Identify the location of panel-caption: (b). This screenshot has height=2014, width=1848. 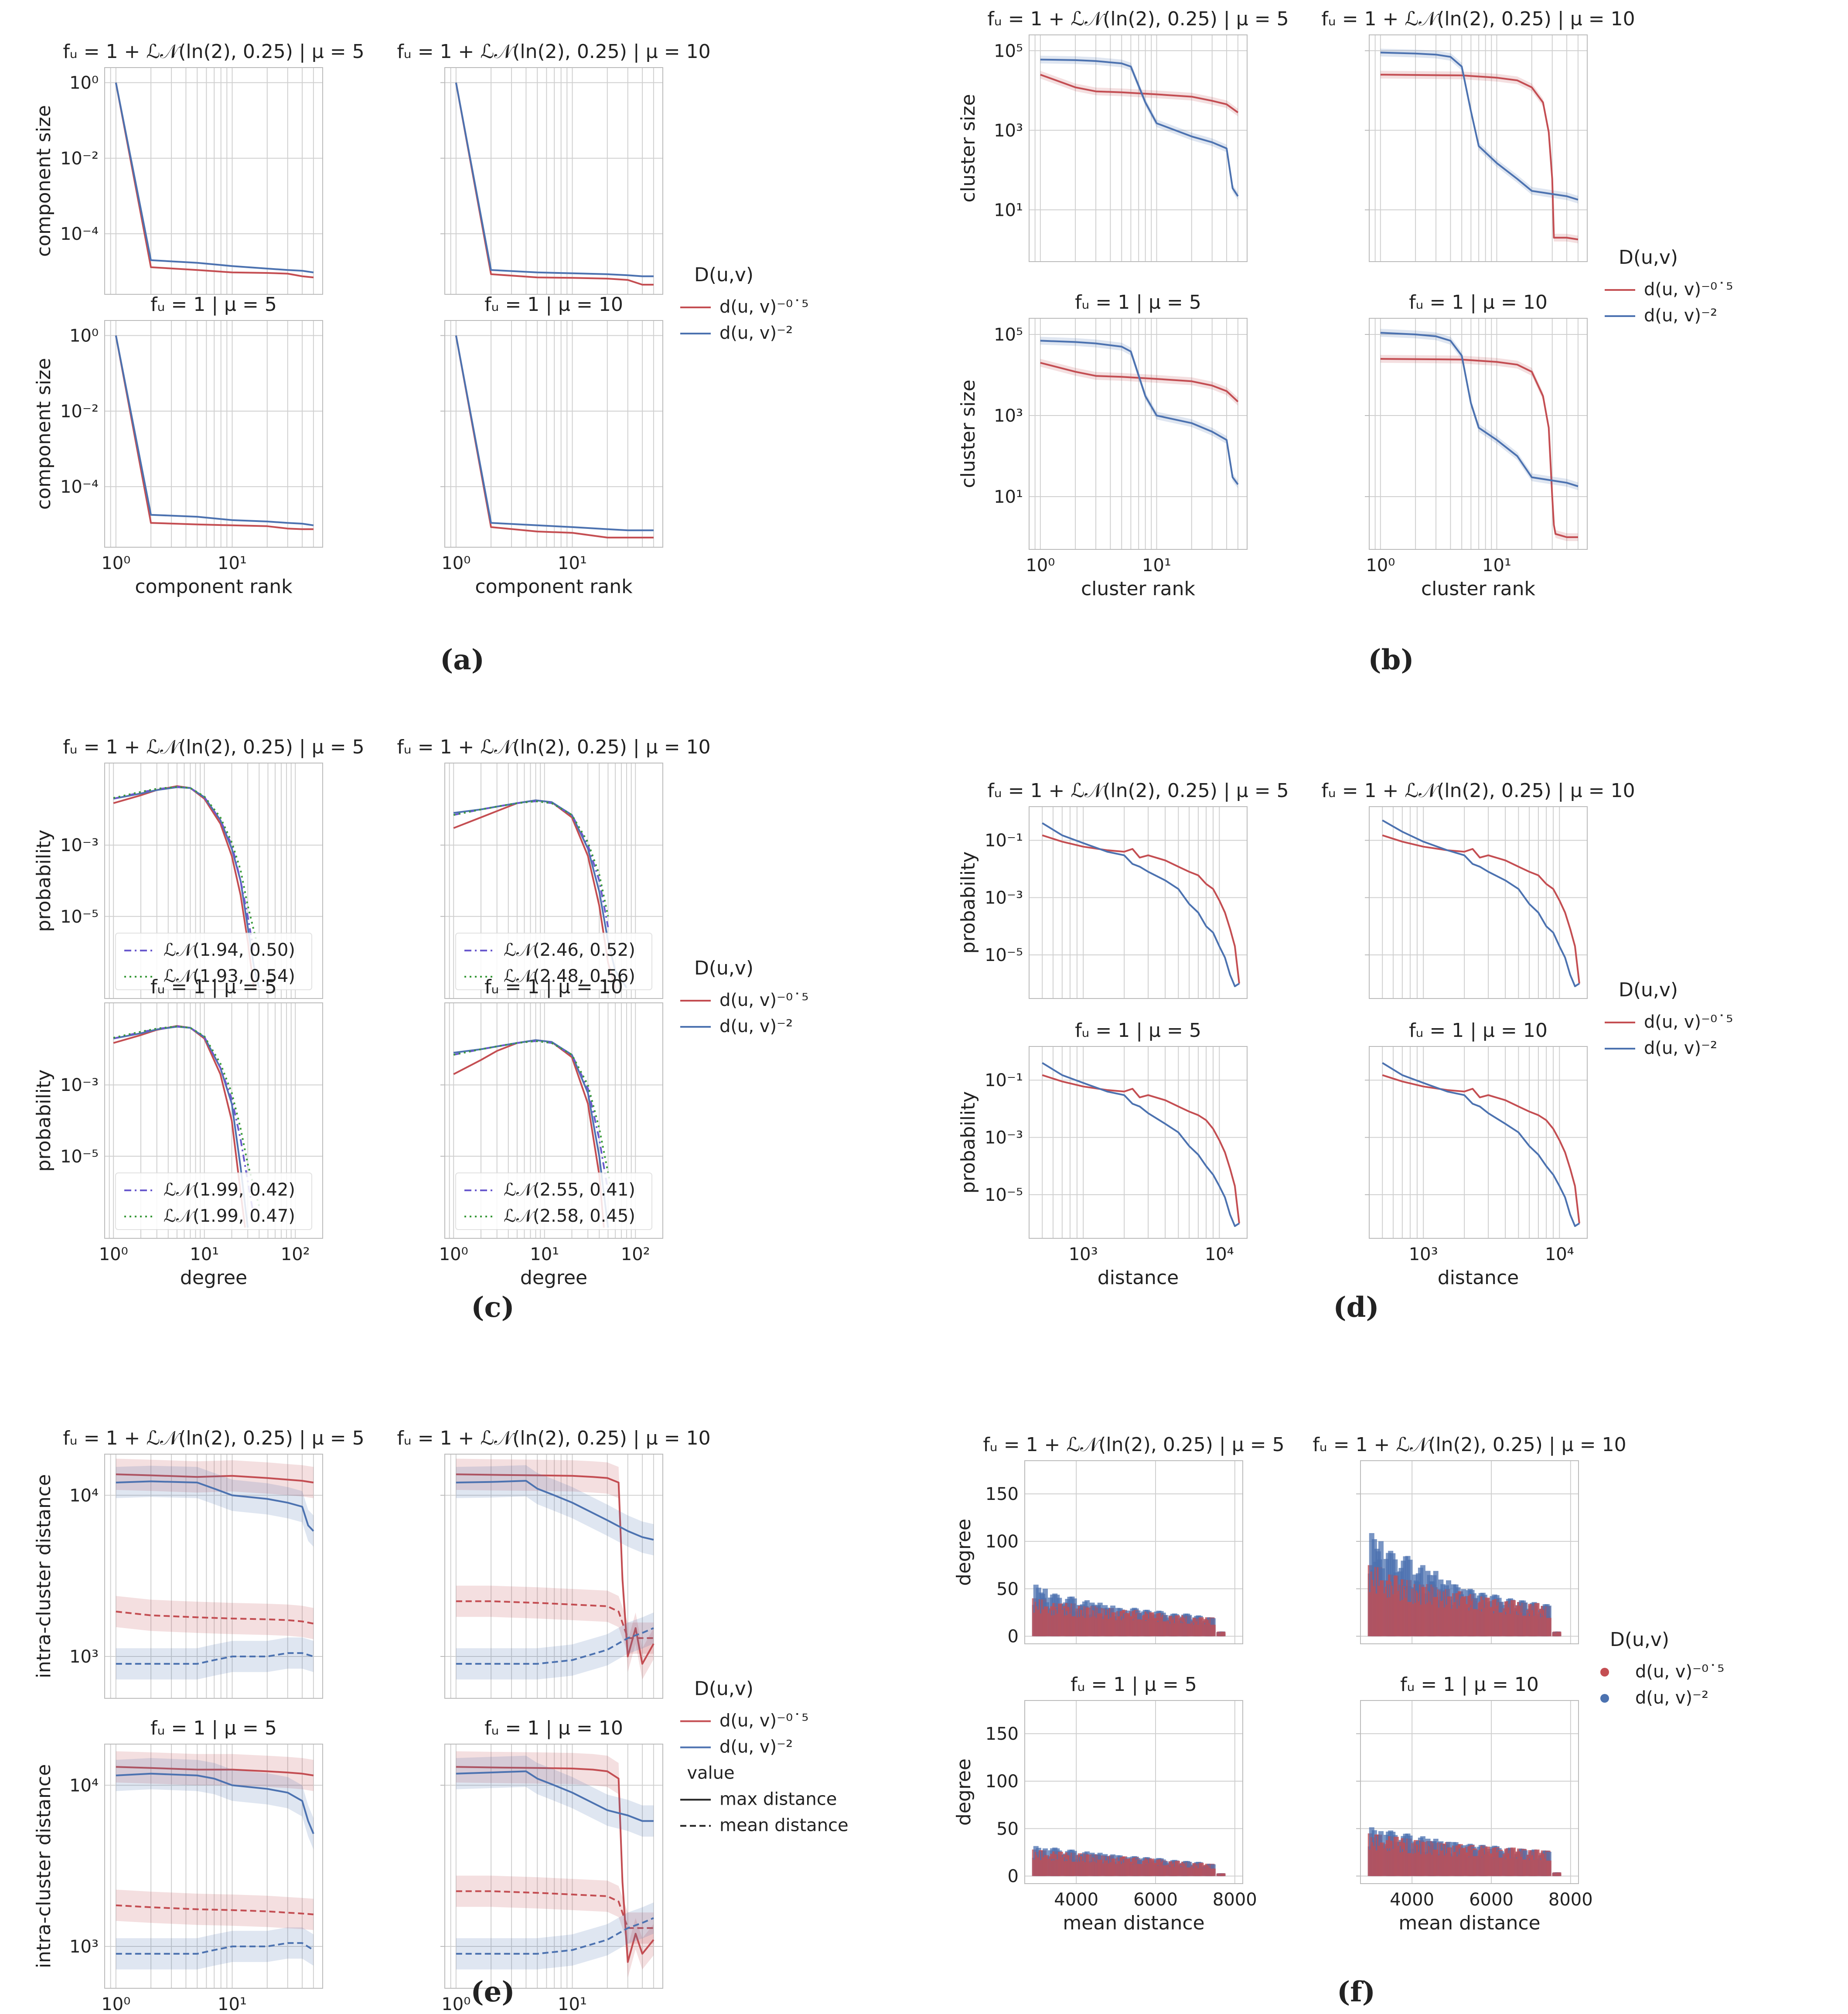
(1391, 660).